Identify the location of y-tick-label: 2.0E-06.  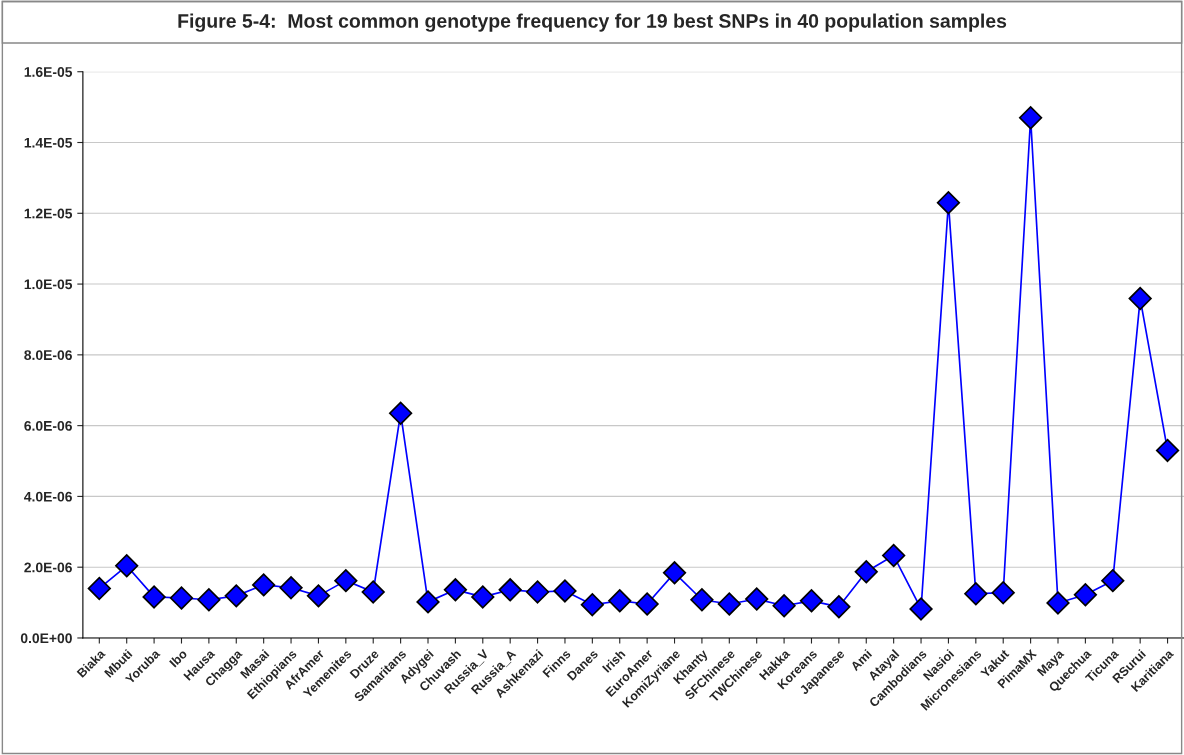
(48, 567).